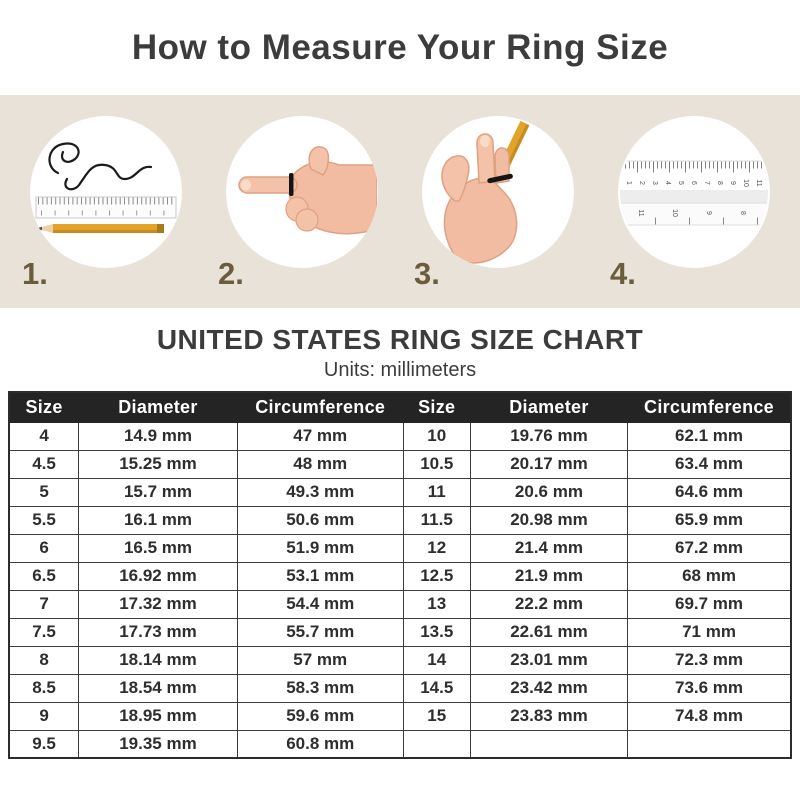  What do you see at coordinates (694, 193) in the screenshot?
I see `ruler-closeup-icon: 1 2 3 4 5 6 7 8 9 10 11 11 10 9 8` at bounding box center [694, 193].